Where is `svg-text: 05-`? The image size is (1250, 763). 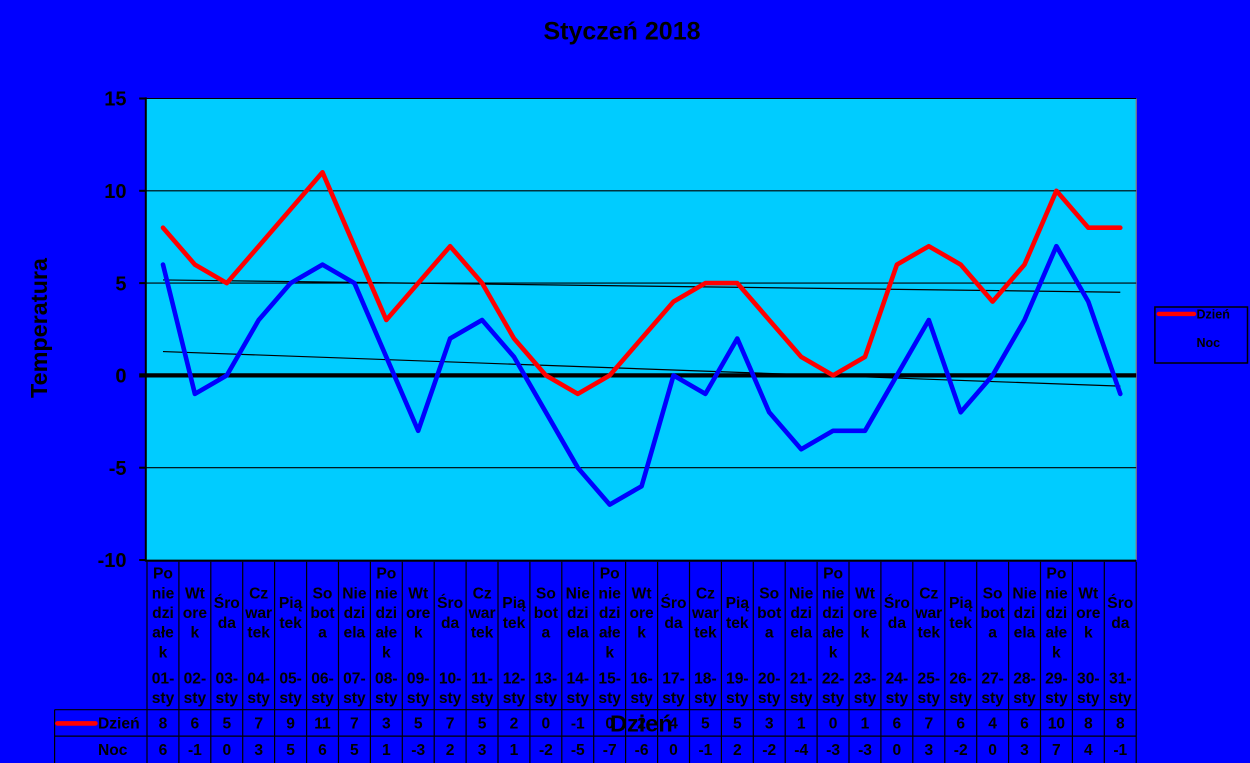
svg-text: 05- is located at coordinates (290, 679).